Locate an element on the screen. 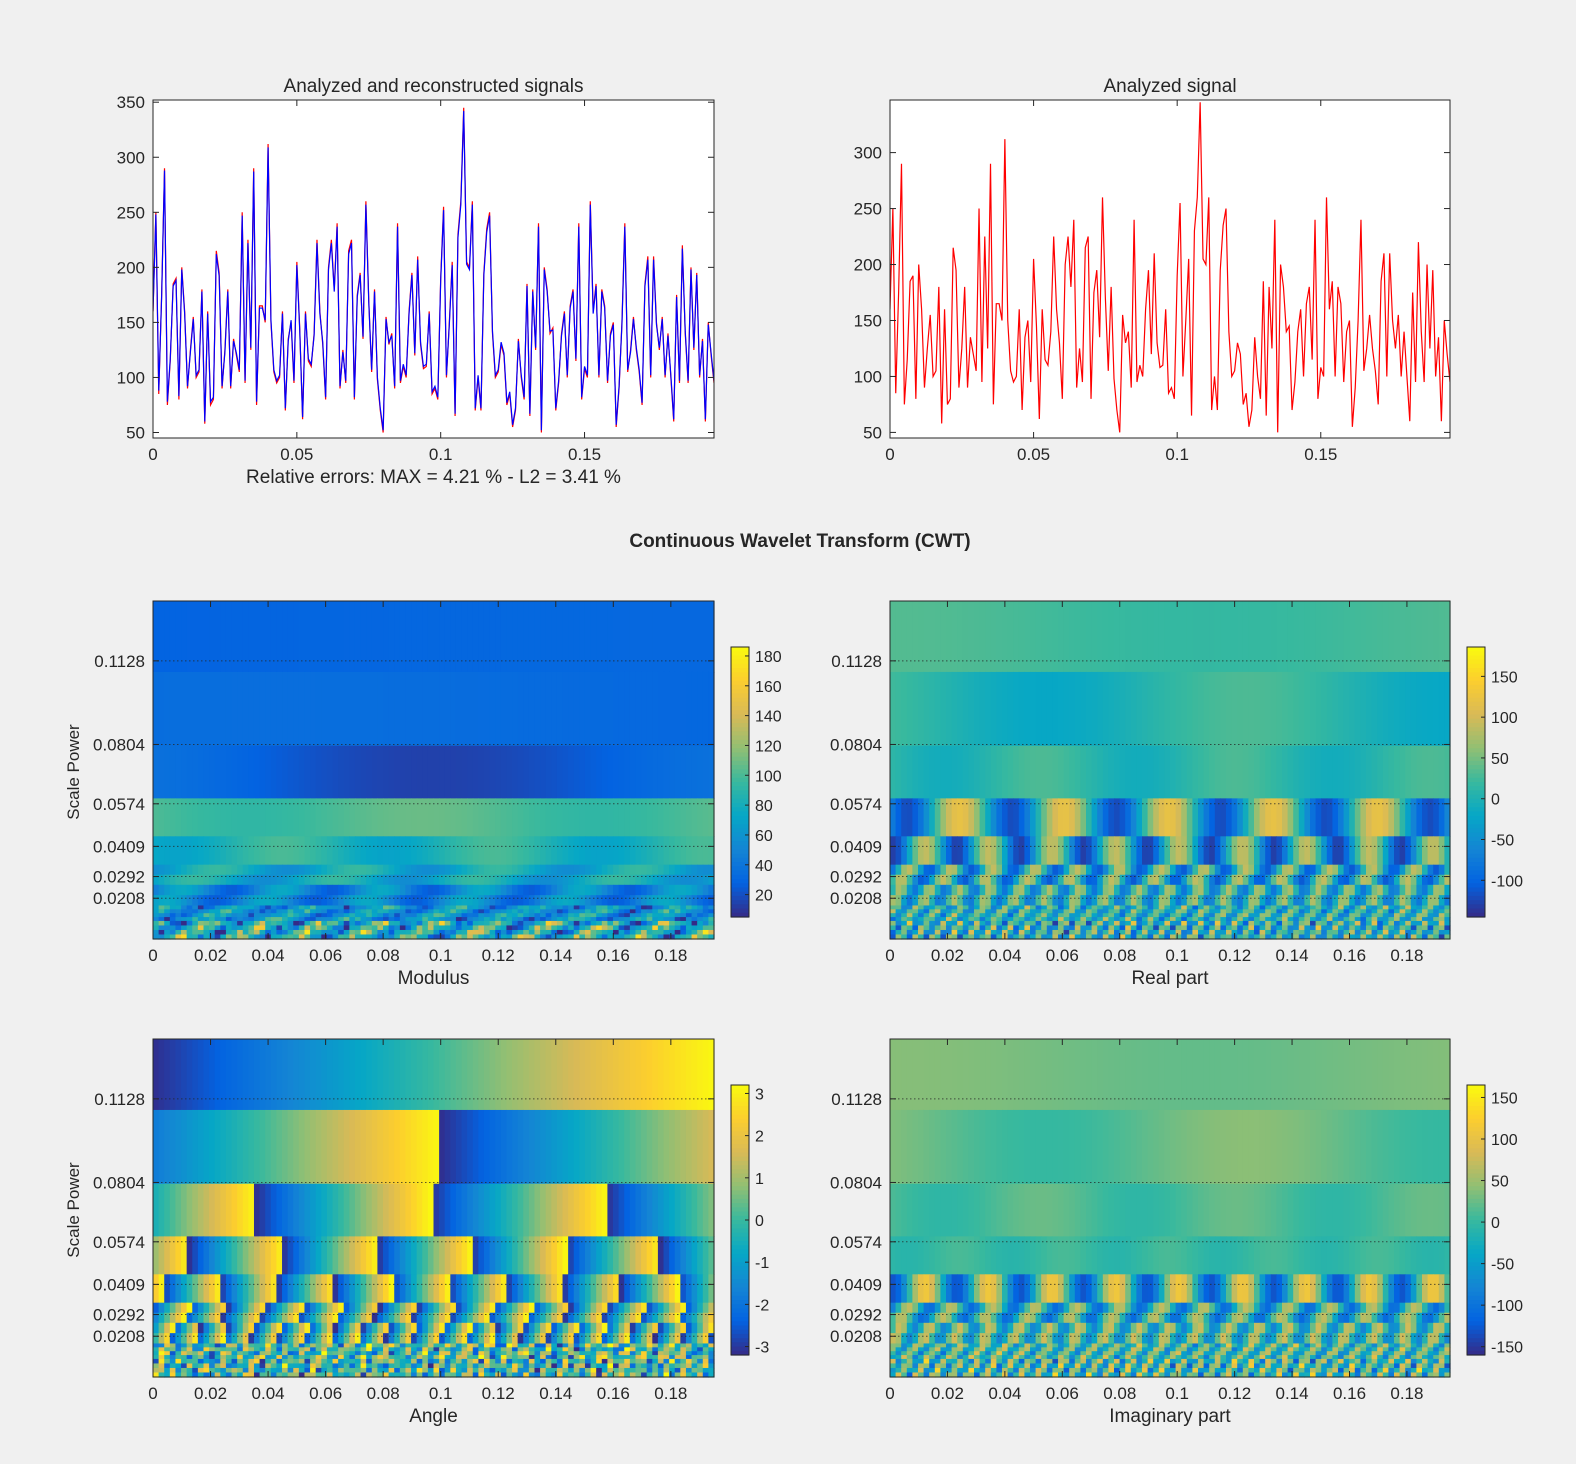 Image resolution: width=1576 pixels, height=1464 pixels. x-tick-label: 0.08 is located at coordinates (383, 955).